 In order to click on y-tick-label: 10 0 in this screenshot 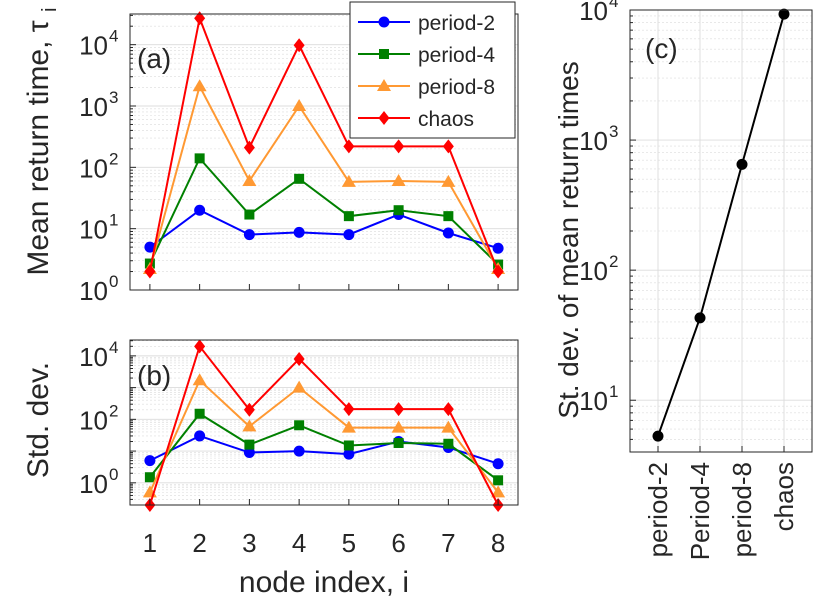, I will do `click(98, 289)`.